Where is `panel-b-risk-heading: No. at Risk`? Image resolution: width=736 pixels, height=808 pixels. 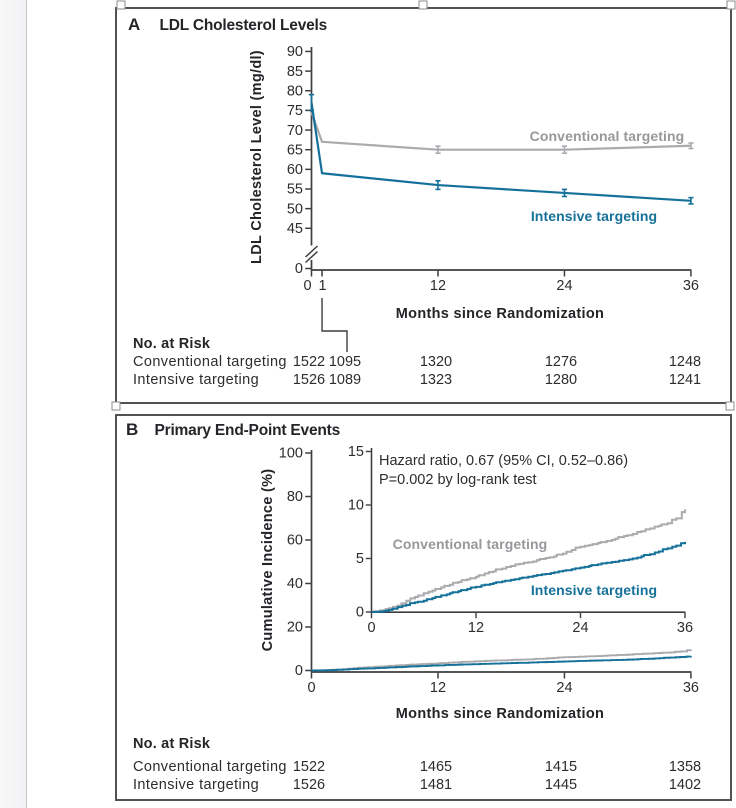
panel-b-risk-heading: No. at Risk is located at coordinates (172, 744).